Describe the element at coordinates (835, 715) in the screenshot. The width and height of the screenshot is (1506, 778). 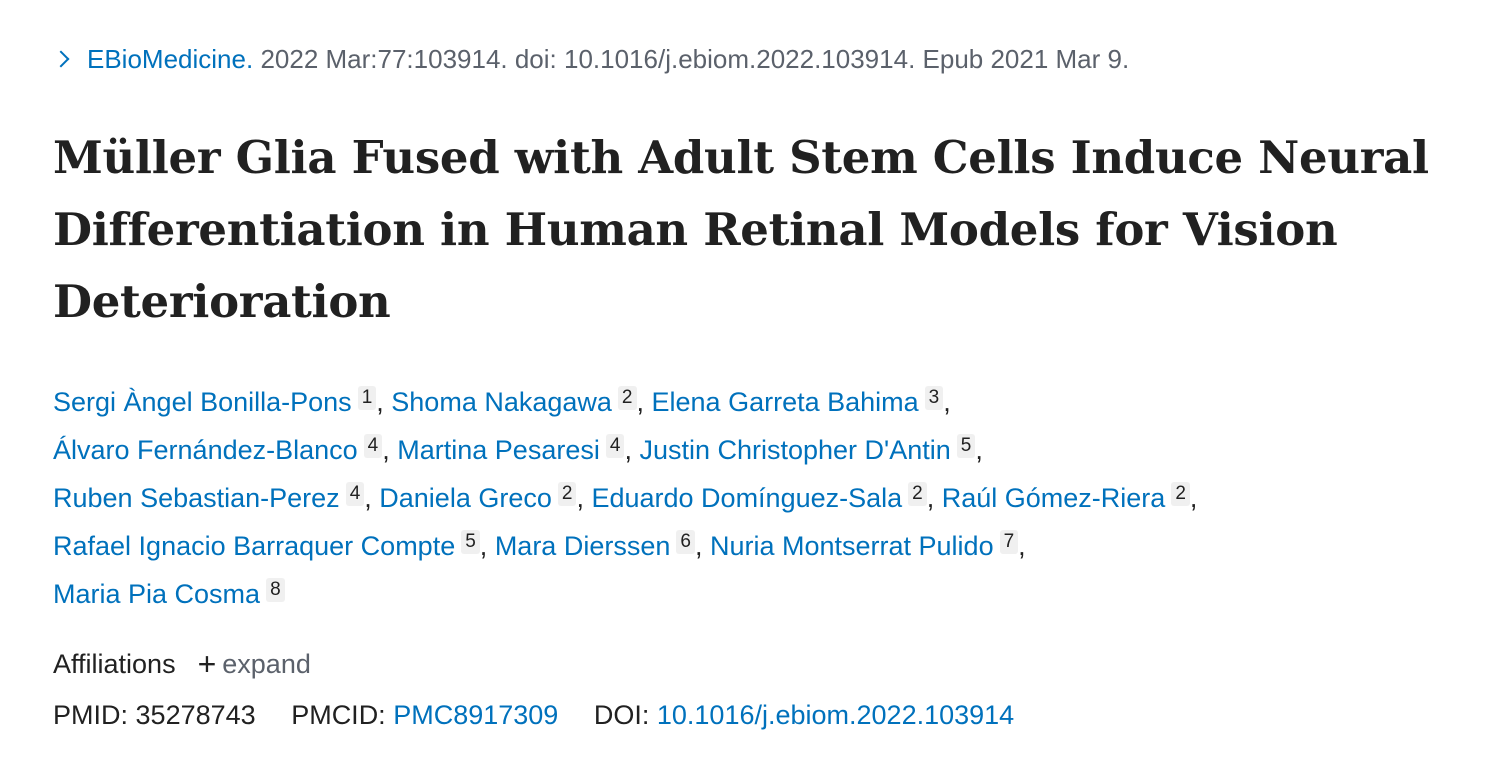
I see `doi-link: 10.1016/j.ebiom.2022.103914` at that location.